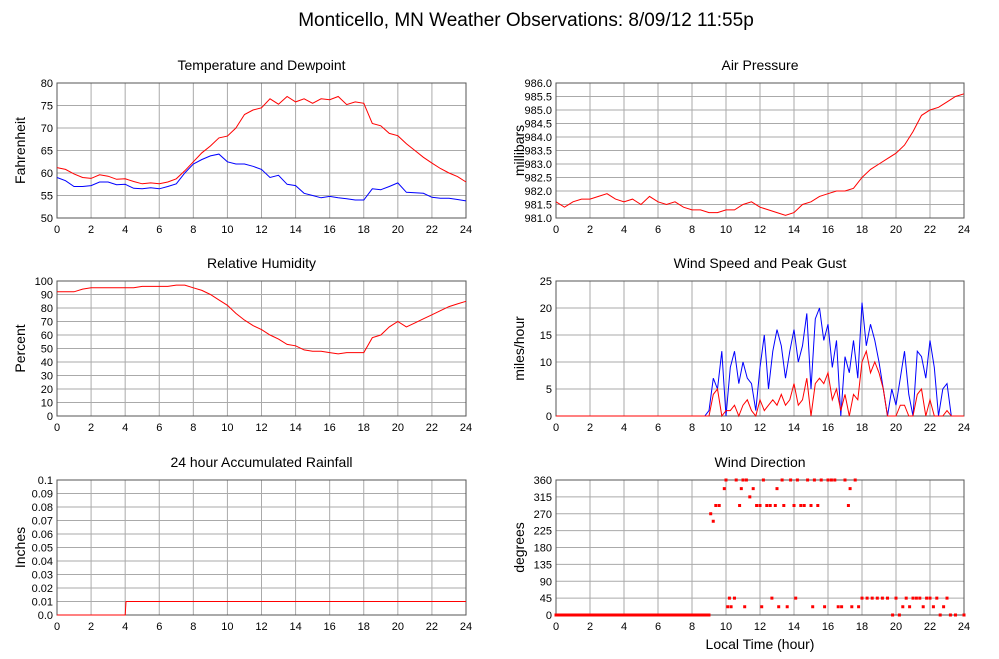 The height and width of the screenshot is (659, 999). What do you see at coordinates (538, 98) in the screenshot?
I see `y-tick-label: 985.5` at bounding box center [538, 98].